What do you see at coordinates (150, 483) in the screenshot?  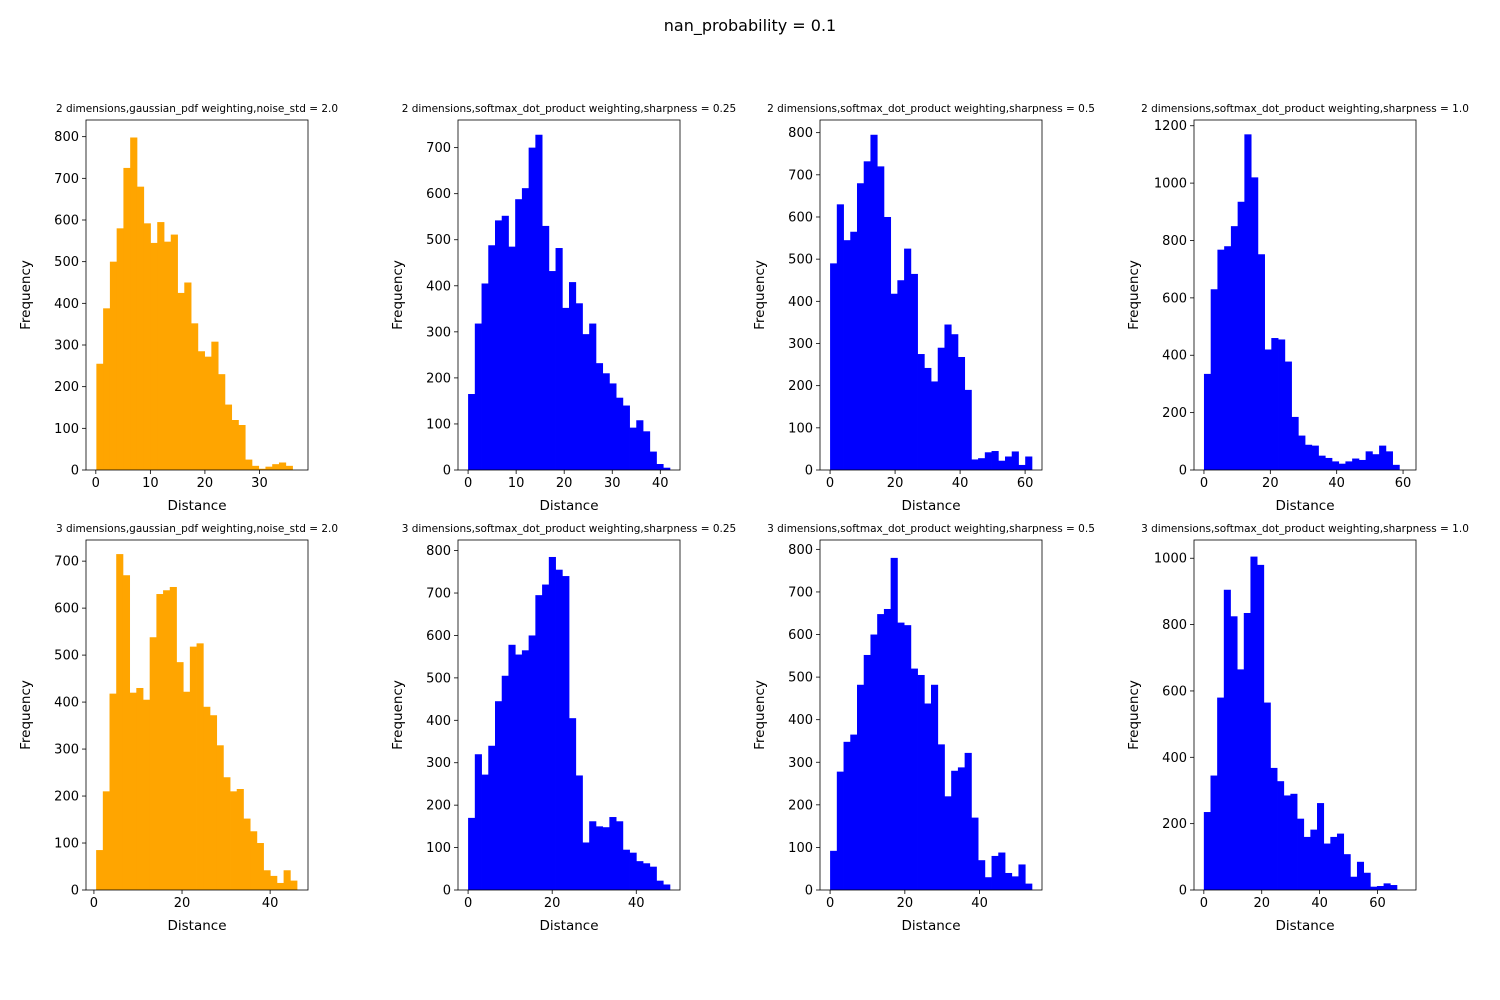 I see `x-tick-label: 10` at bounding box center [150, 483].